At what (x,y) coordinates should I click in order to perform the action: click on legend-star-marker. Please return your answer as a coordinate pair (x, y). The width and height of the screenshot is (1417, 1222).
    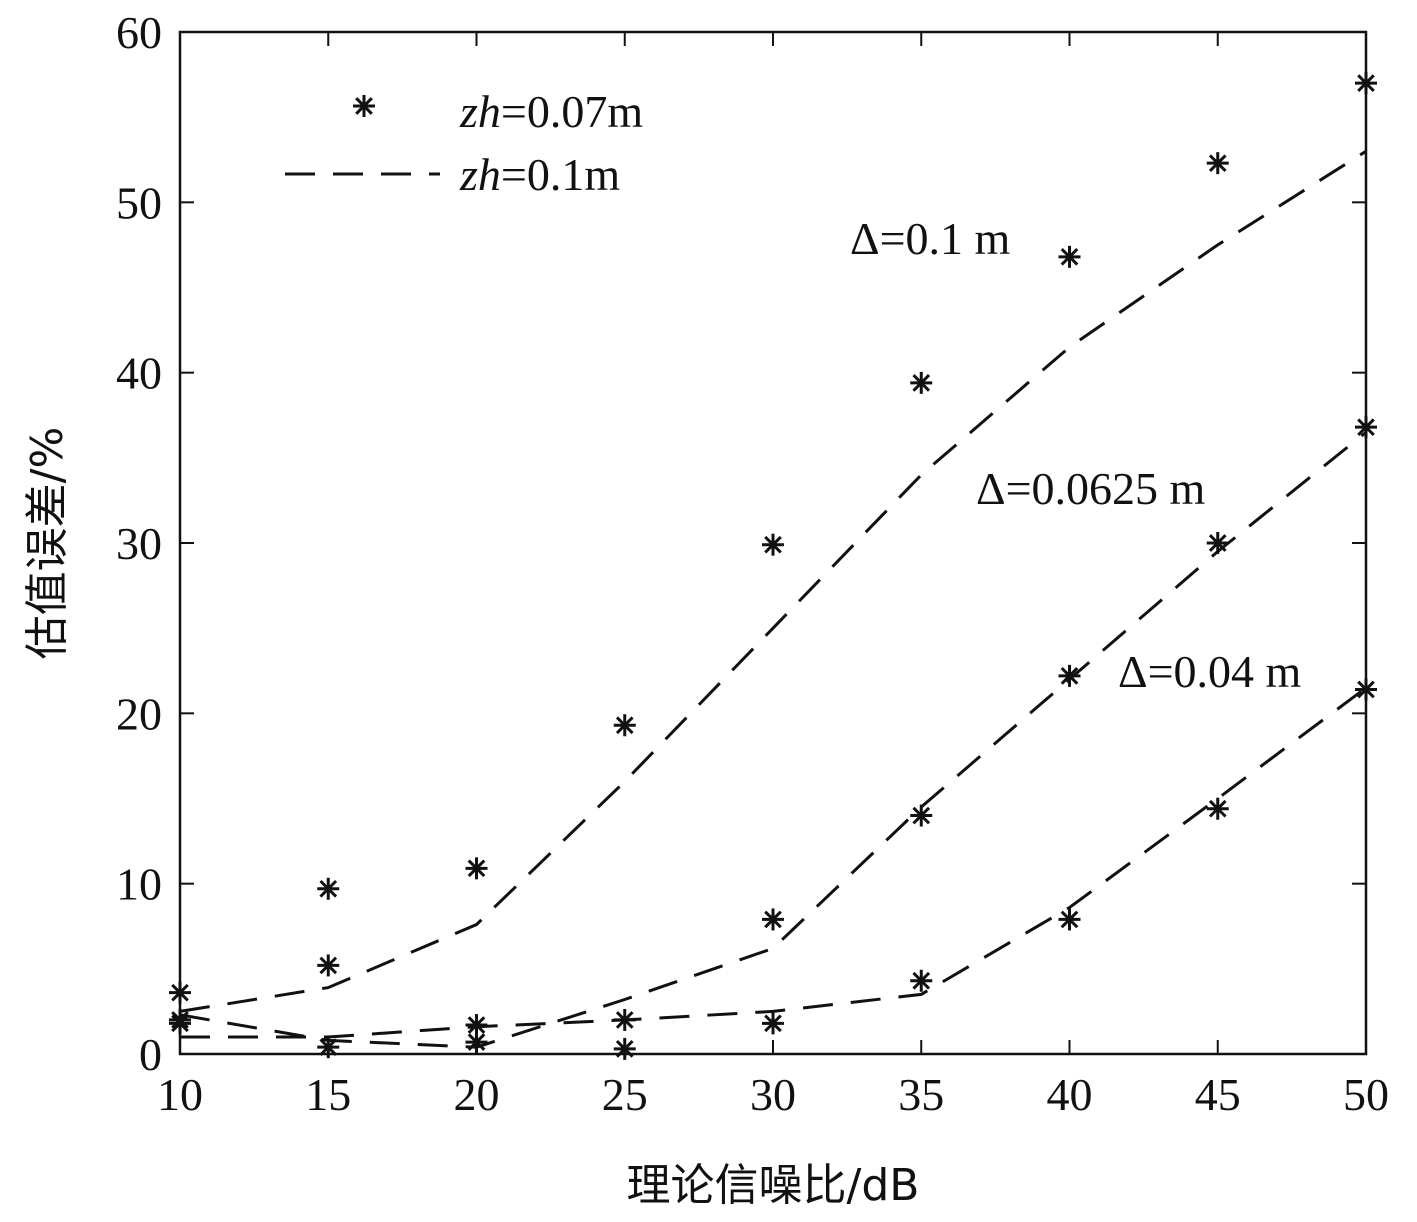
    Looking at the image, I should click on (364, 106).